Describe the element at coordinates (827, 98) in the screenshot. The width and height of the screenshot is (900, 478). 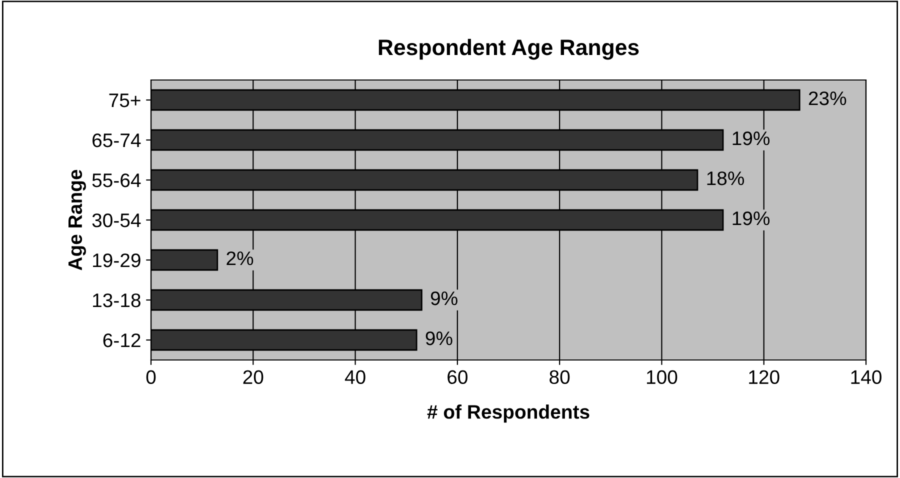
I see `annotation: 23%` at that location.